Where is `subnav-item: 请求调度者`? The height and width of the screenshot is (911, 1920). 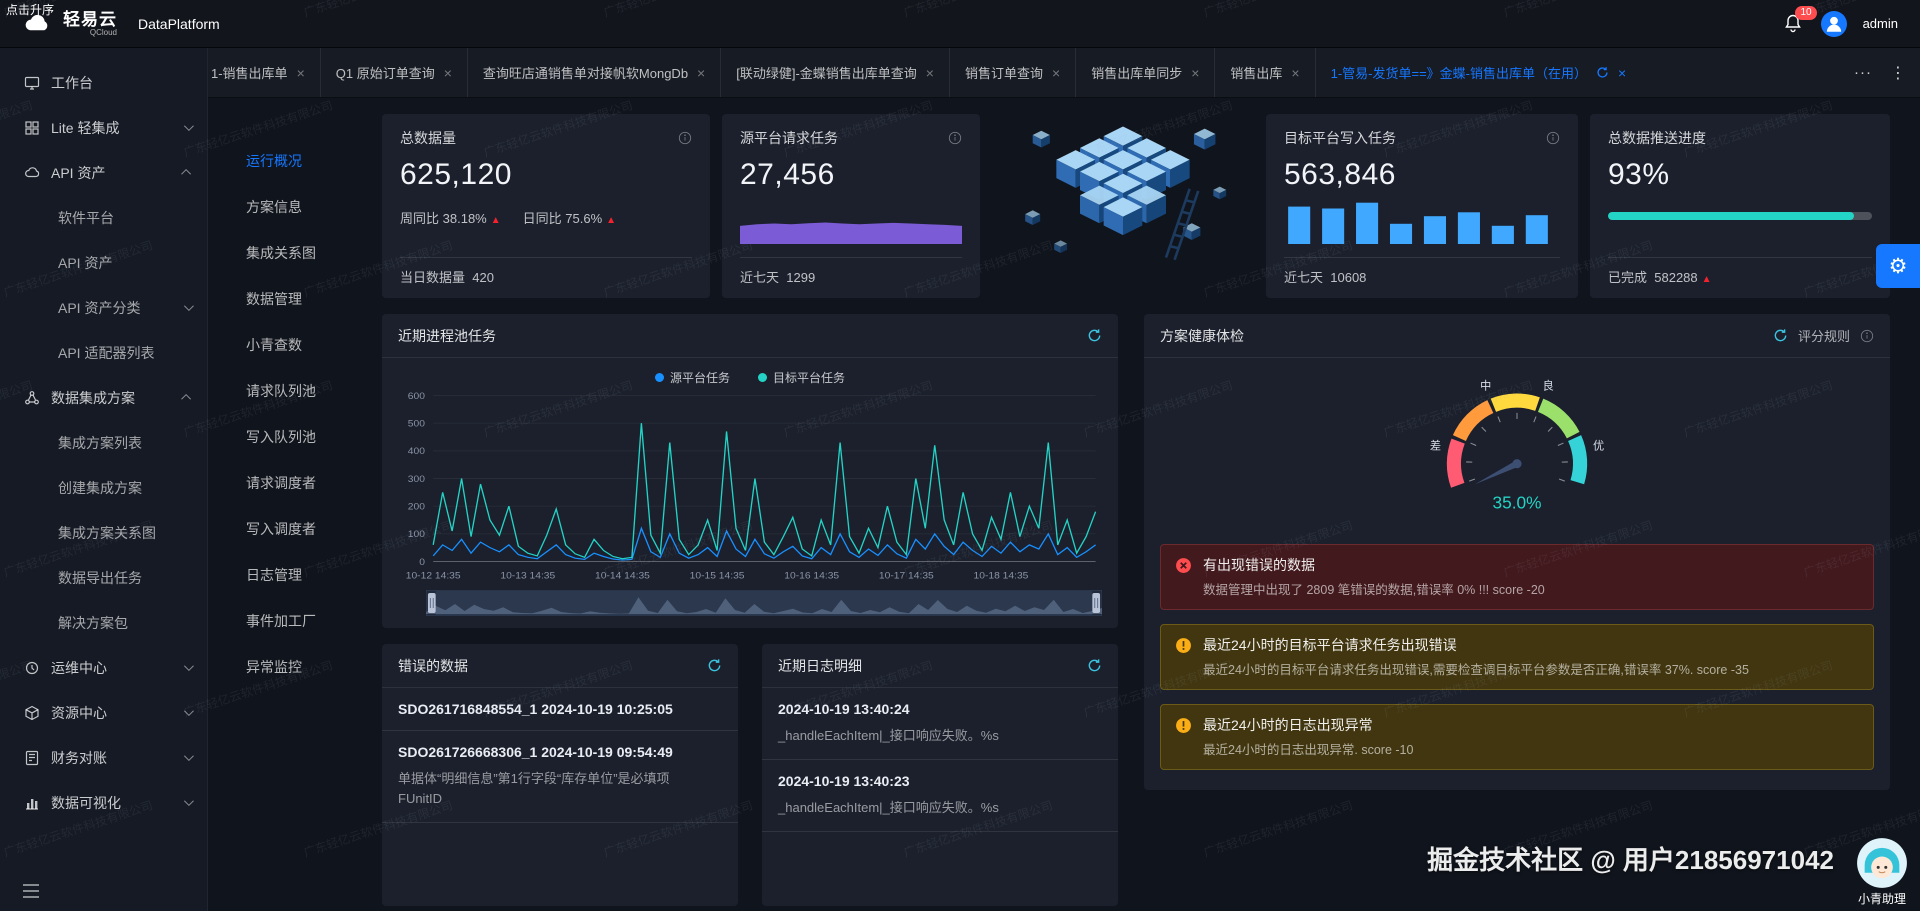
subnav-item: 请求调度者 is located at coordinates (281, 483).